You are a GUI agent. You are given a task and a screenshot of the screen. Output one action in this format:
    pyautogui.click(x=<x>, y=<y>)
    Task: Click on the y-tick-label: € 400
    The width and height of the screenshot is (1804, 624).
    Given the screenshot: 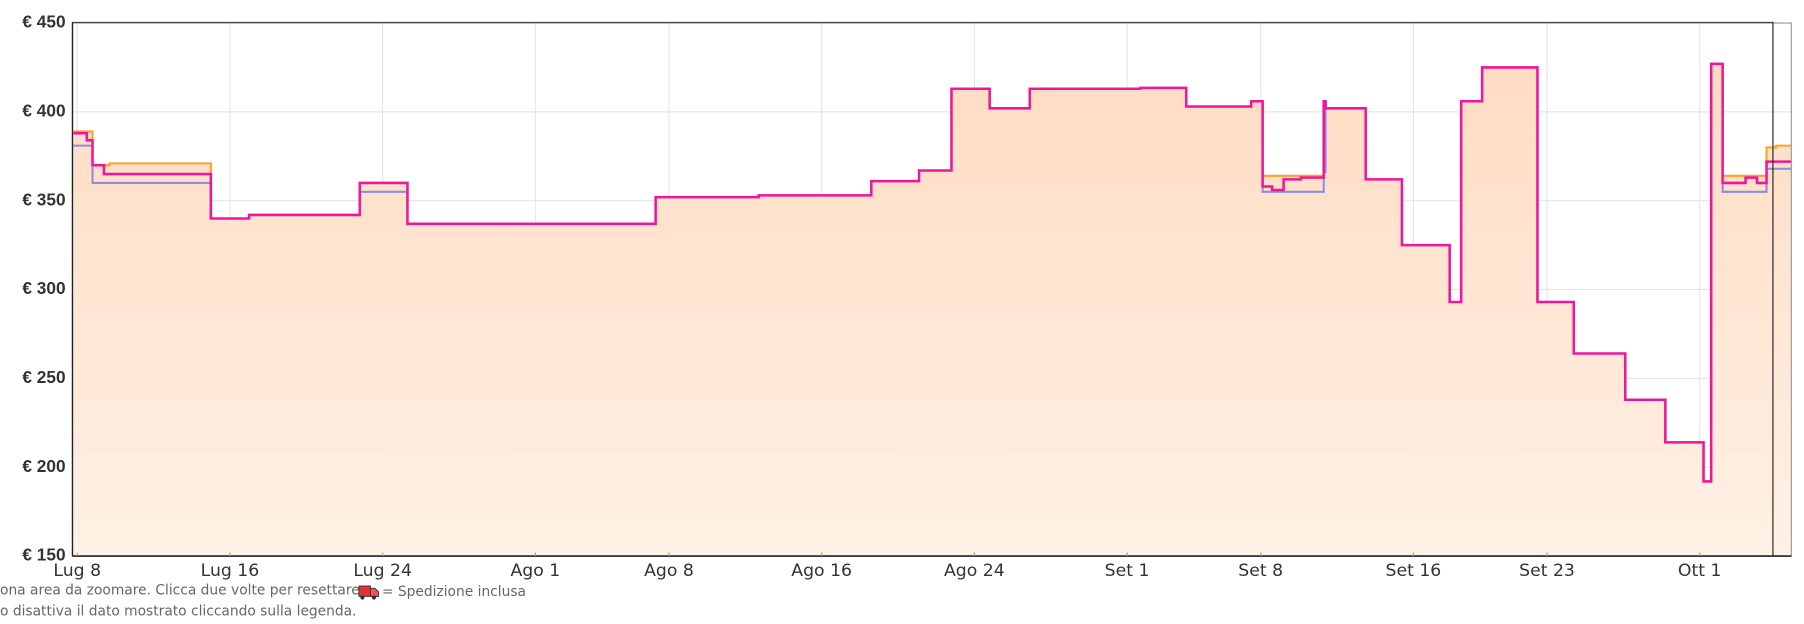 What is the action you would take?
    pyautogui.click(x=43, y=110)
    